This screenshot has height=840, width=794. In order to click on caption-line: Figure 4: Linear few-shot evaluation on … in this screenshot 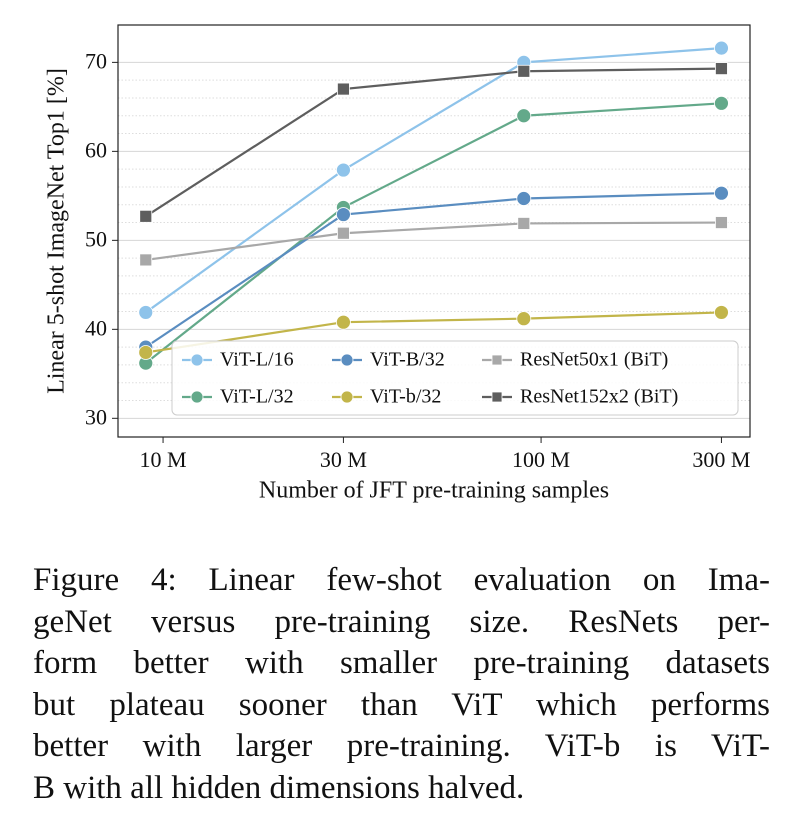, I will do `click(401, 580)`.